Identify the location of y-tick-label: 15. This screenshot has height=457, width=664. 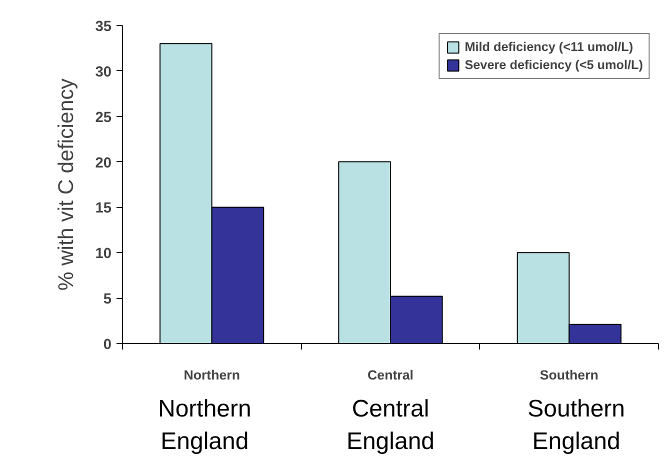
(103, 208).